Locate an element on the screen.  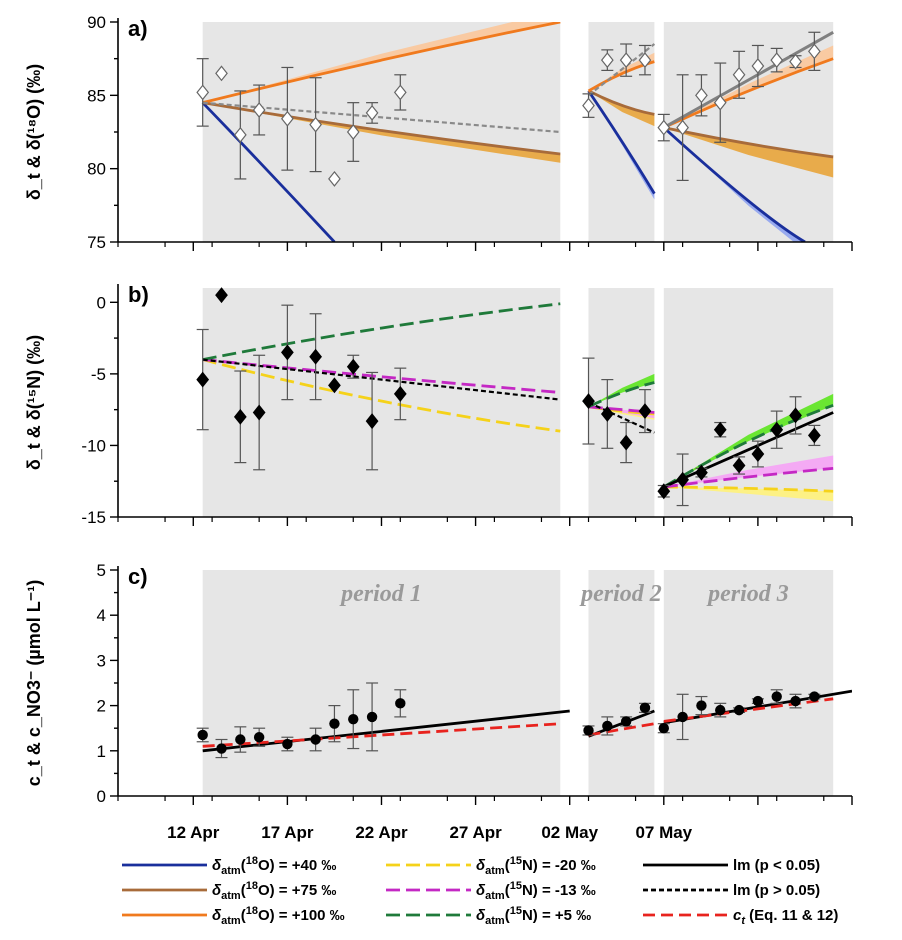
series-line-n20 is located at coordinates (381, 395).